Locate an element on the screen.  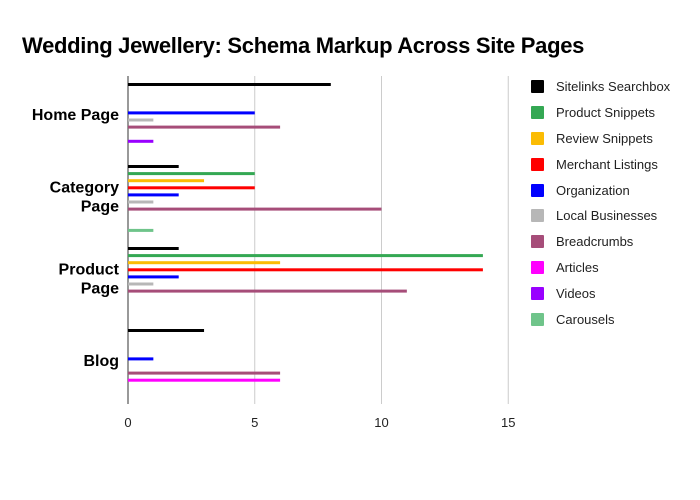
legend-label: Breadcrumbs is located at coordinates (595, 242).